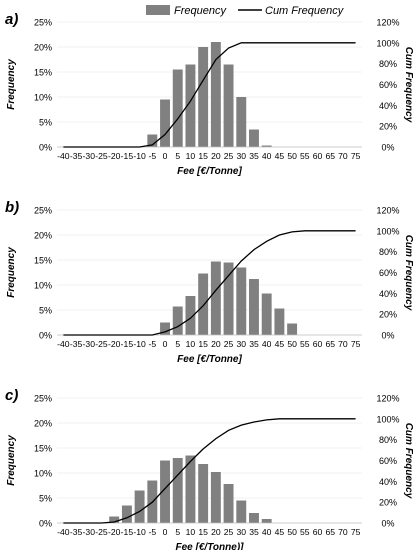  What do you see at coordinates (210, 546) in the screenshot?
I see `x-axis-title: Fee [€/Tonne)]` at bounding box center [210, 546].